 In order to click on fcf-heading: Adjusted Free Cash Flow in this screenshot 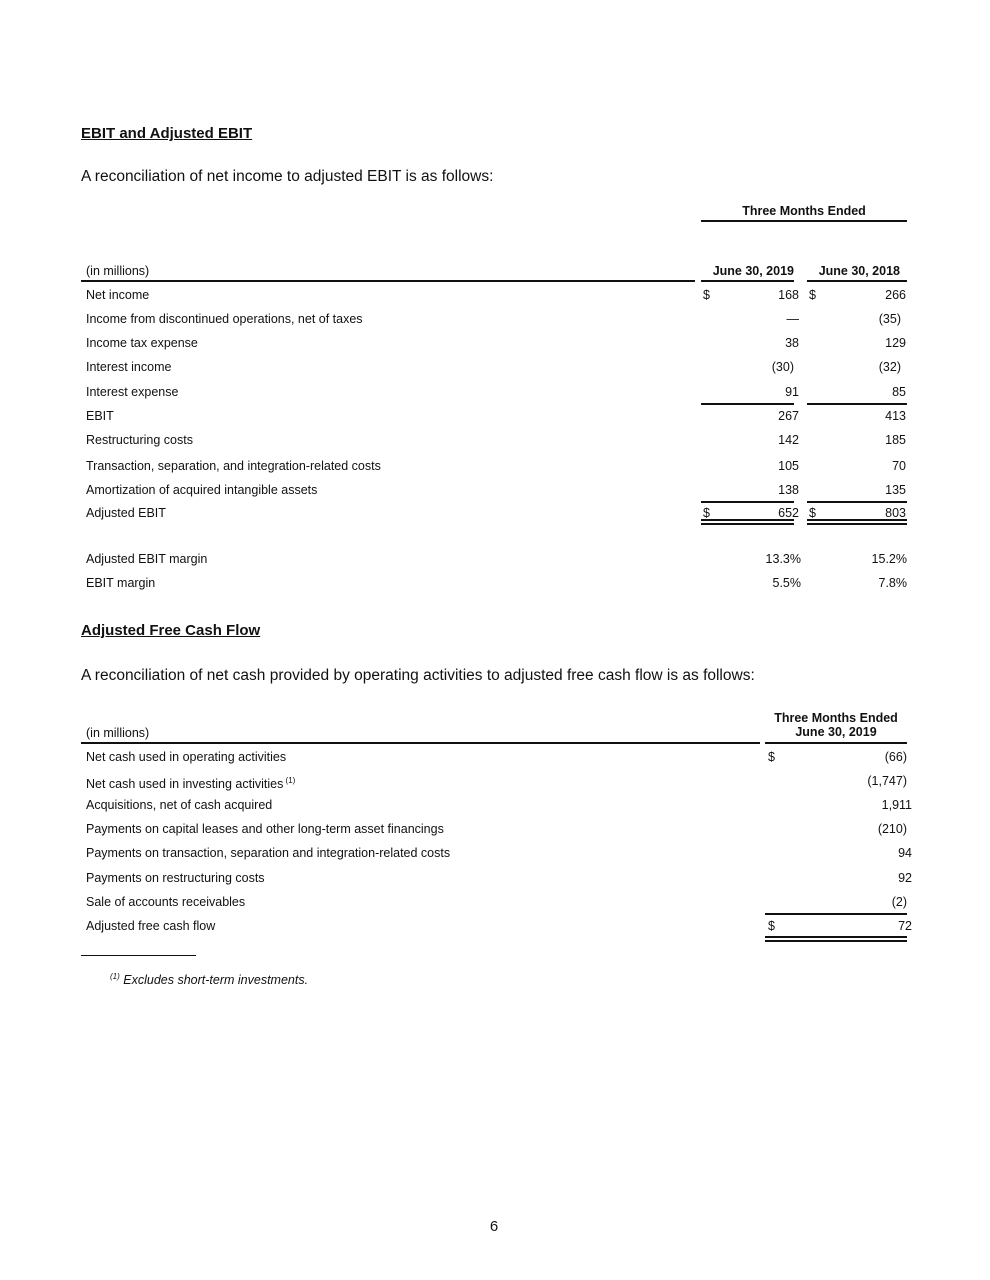, I will do `click(171, 630)`.